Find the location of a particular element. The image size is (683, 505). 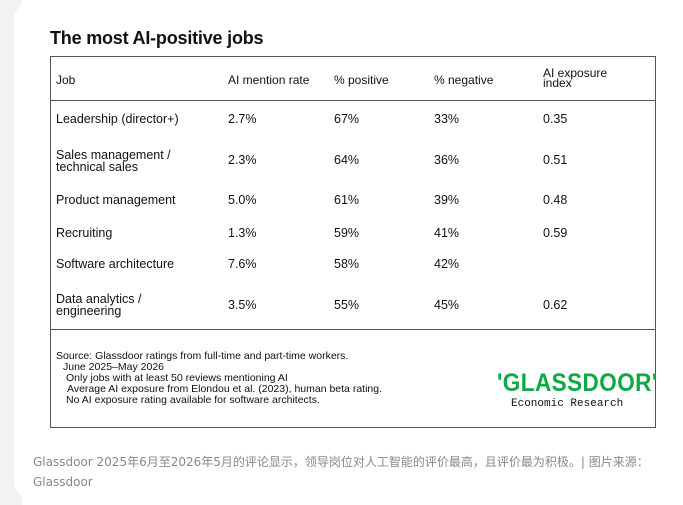

cell-mention-rate: 3.5% is located at coordinates (242, 305).